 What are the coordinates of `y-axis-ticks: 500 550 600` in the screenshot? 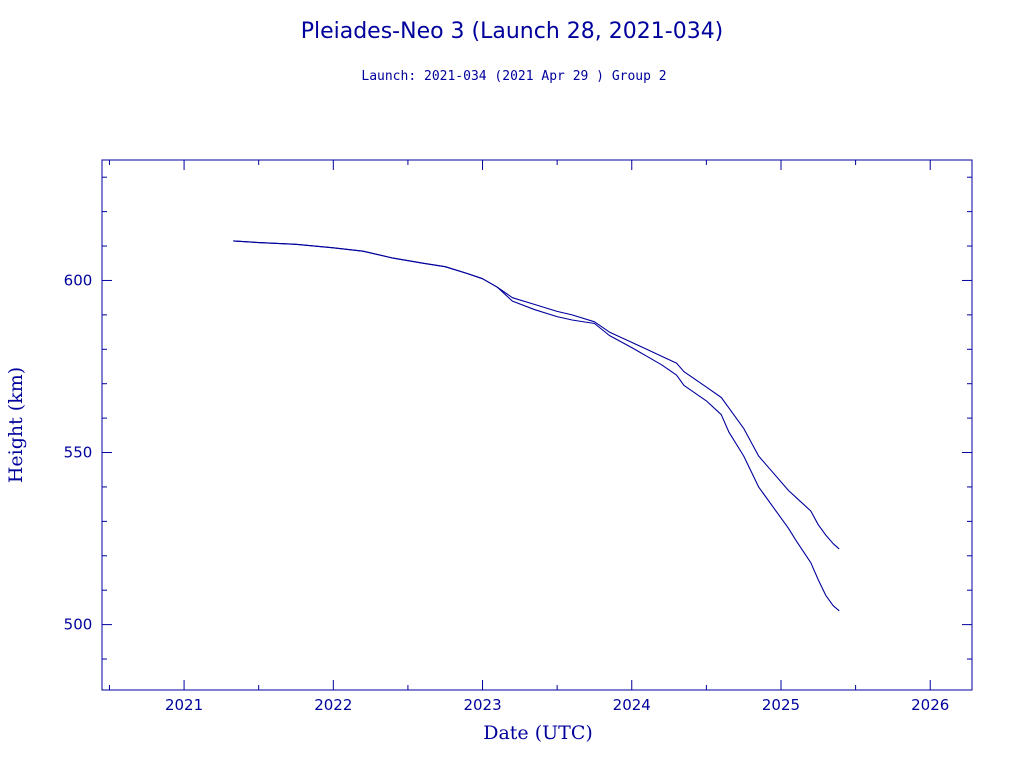 It's located at (78, 452).